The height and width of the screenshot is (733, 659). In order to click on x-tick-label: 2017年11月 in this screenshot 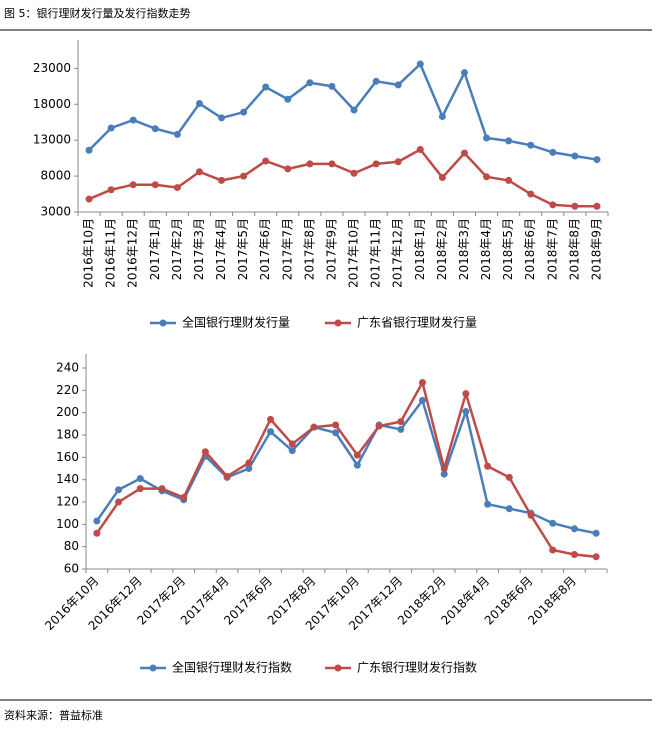, I will do `click(376, 253)`.